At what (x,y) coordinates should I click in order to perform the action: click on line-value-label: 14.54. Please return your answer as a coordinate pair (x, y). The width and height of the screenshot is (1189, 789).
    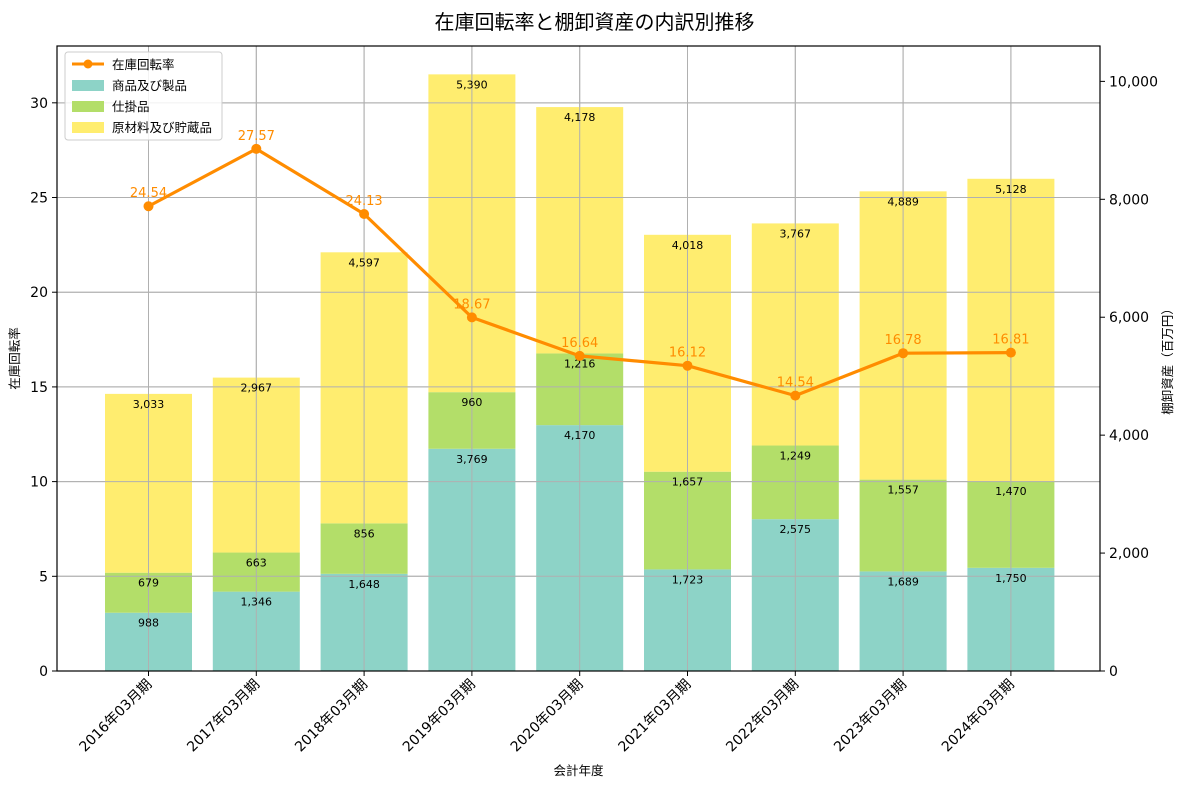
    Looking at the image, I should click on (795, 383).